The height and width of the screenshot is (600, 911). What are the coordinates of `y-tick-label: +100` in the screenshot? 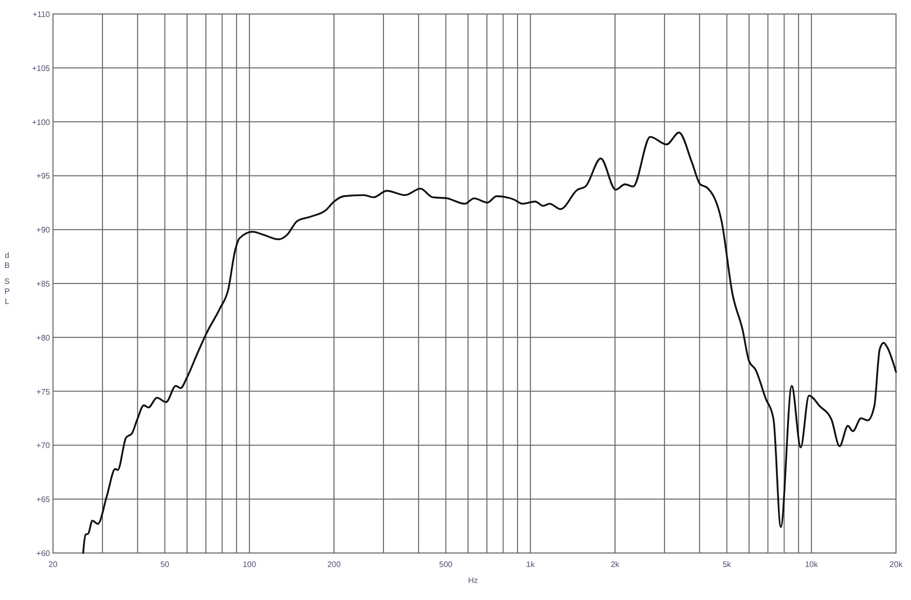 It's located at (41, 122).